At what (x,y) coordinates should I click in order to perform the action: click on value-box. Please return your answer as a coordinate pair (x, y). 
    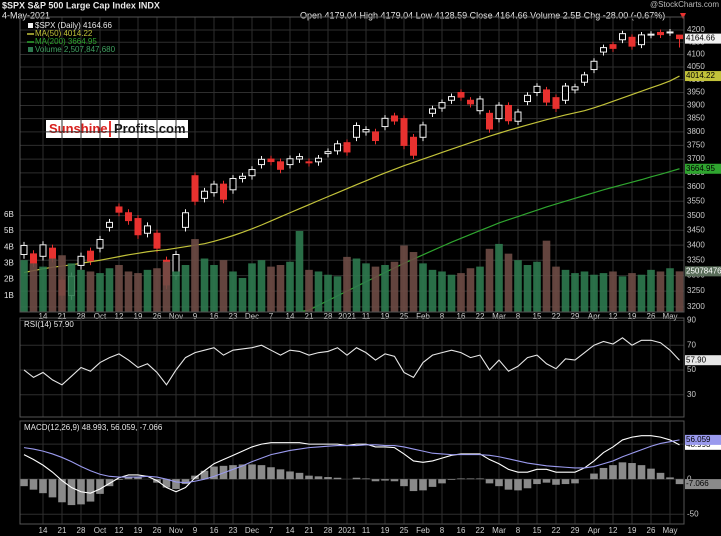
    Looking at the image, I should click on (703, 76).